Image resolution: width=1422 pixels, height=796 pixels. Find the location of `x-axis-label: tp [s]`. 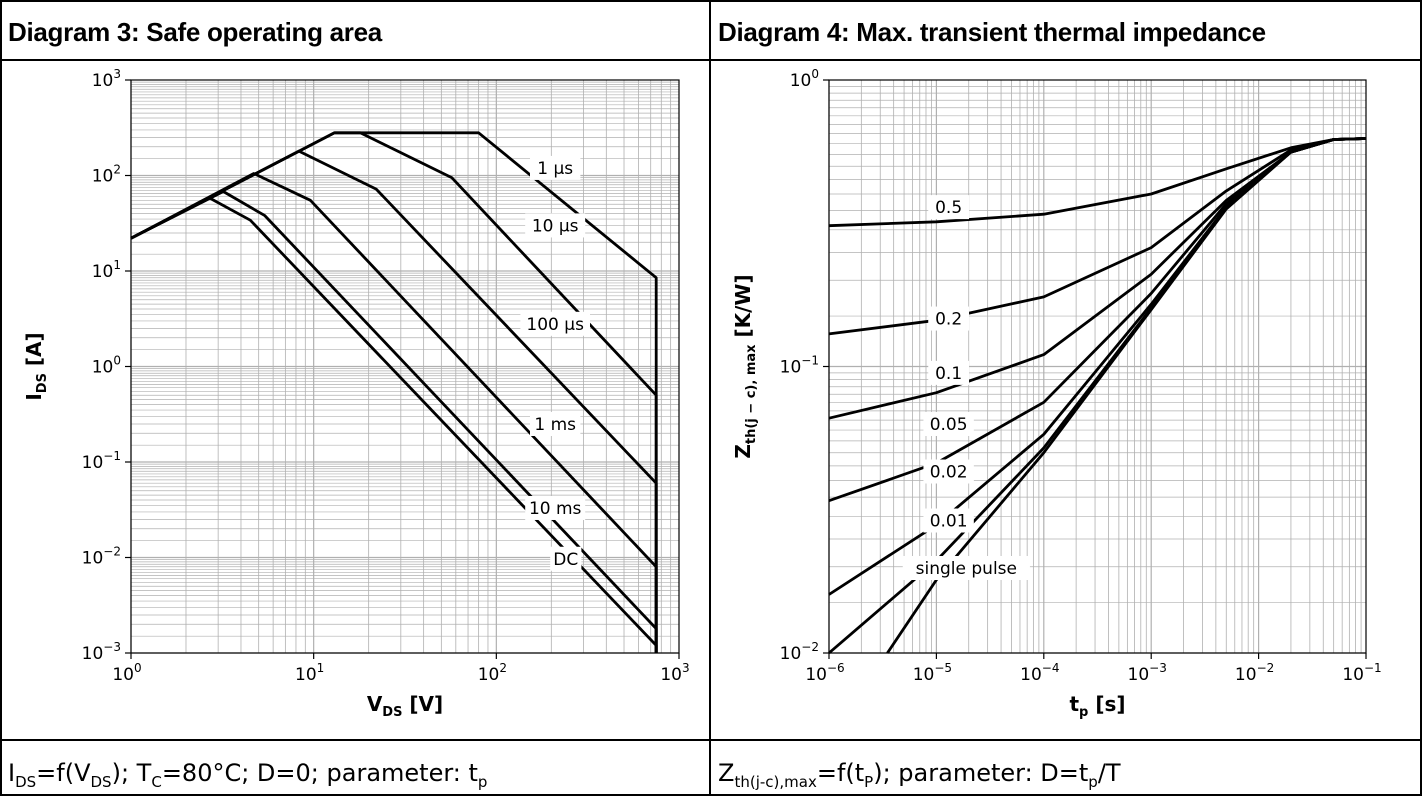

x-axis-label: tp [s] is located at coordinates (1097, 706).